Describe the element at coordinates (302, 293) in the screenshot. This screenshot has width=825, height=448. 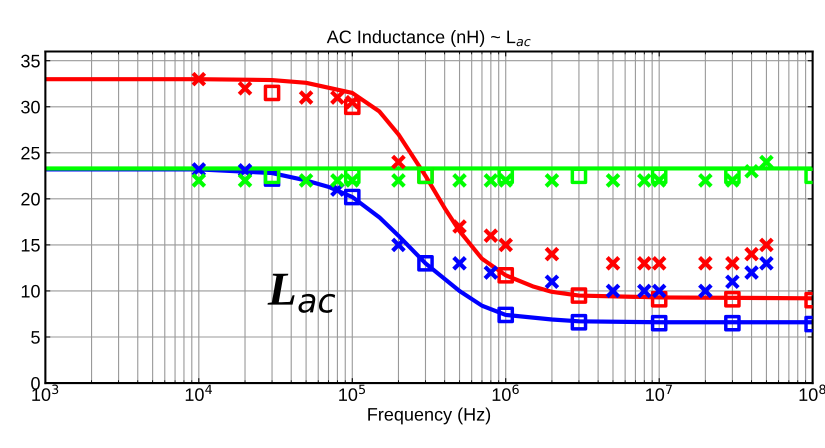
I see `annotation: L$_{ac}$` at that location.